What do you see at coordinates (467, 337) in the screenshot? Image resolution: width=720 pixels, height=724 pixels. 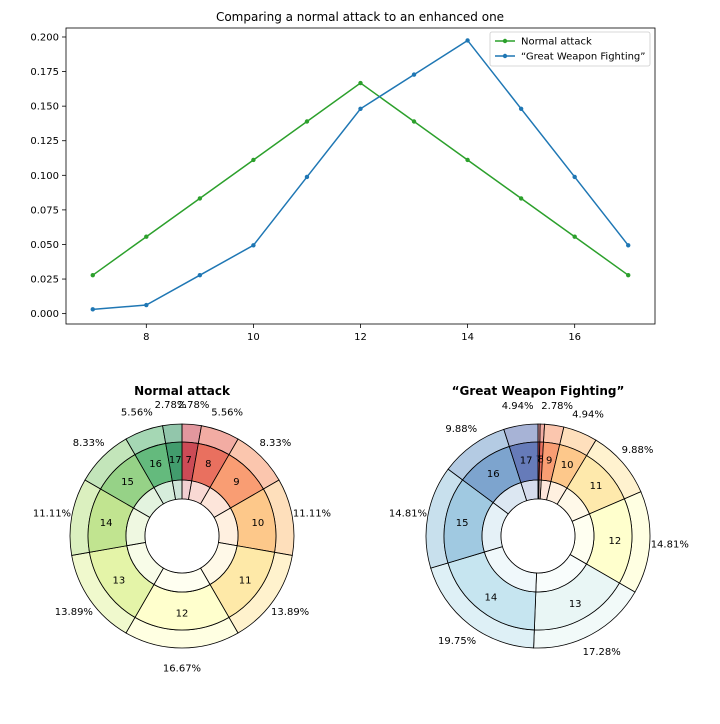 I see `x-tick-label: 14` at bounding box center [467, 337].